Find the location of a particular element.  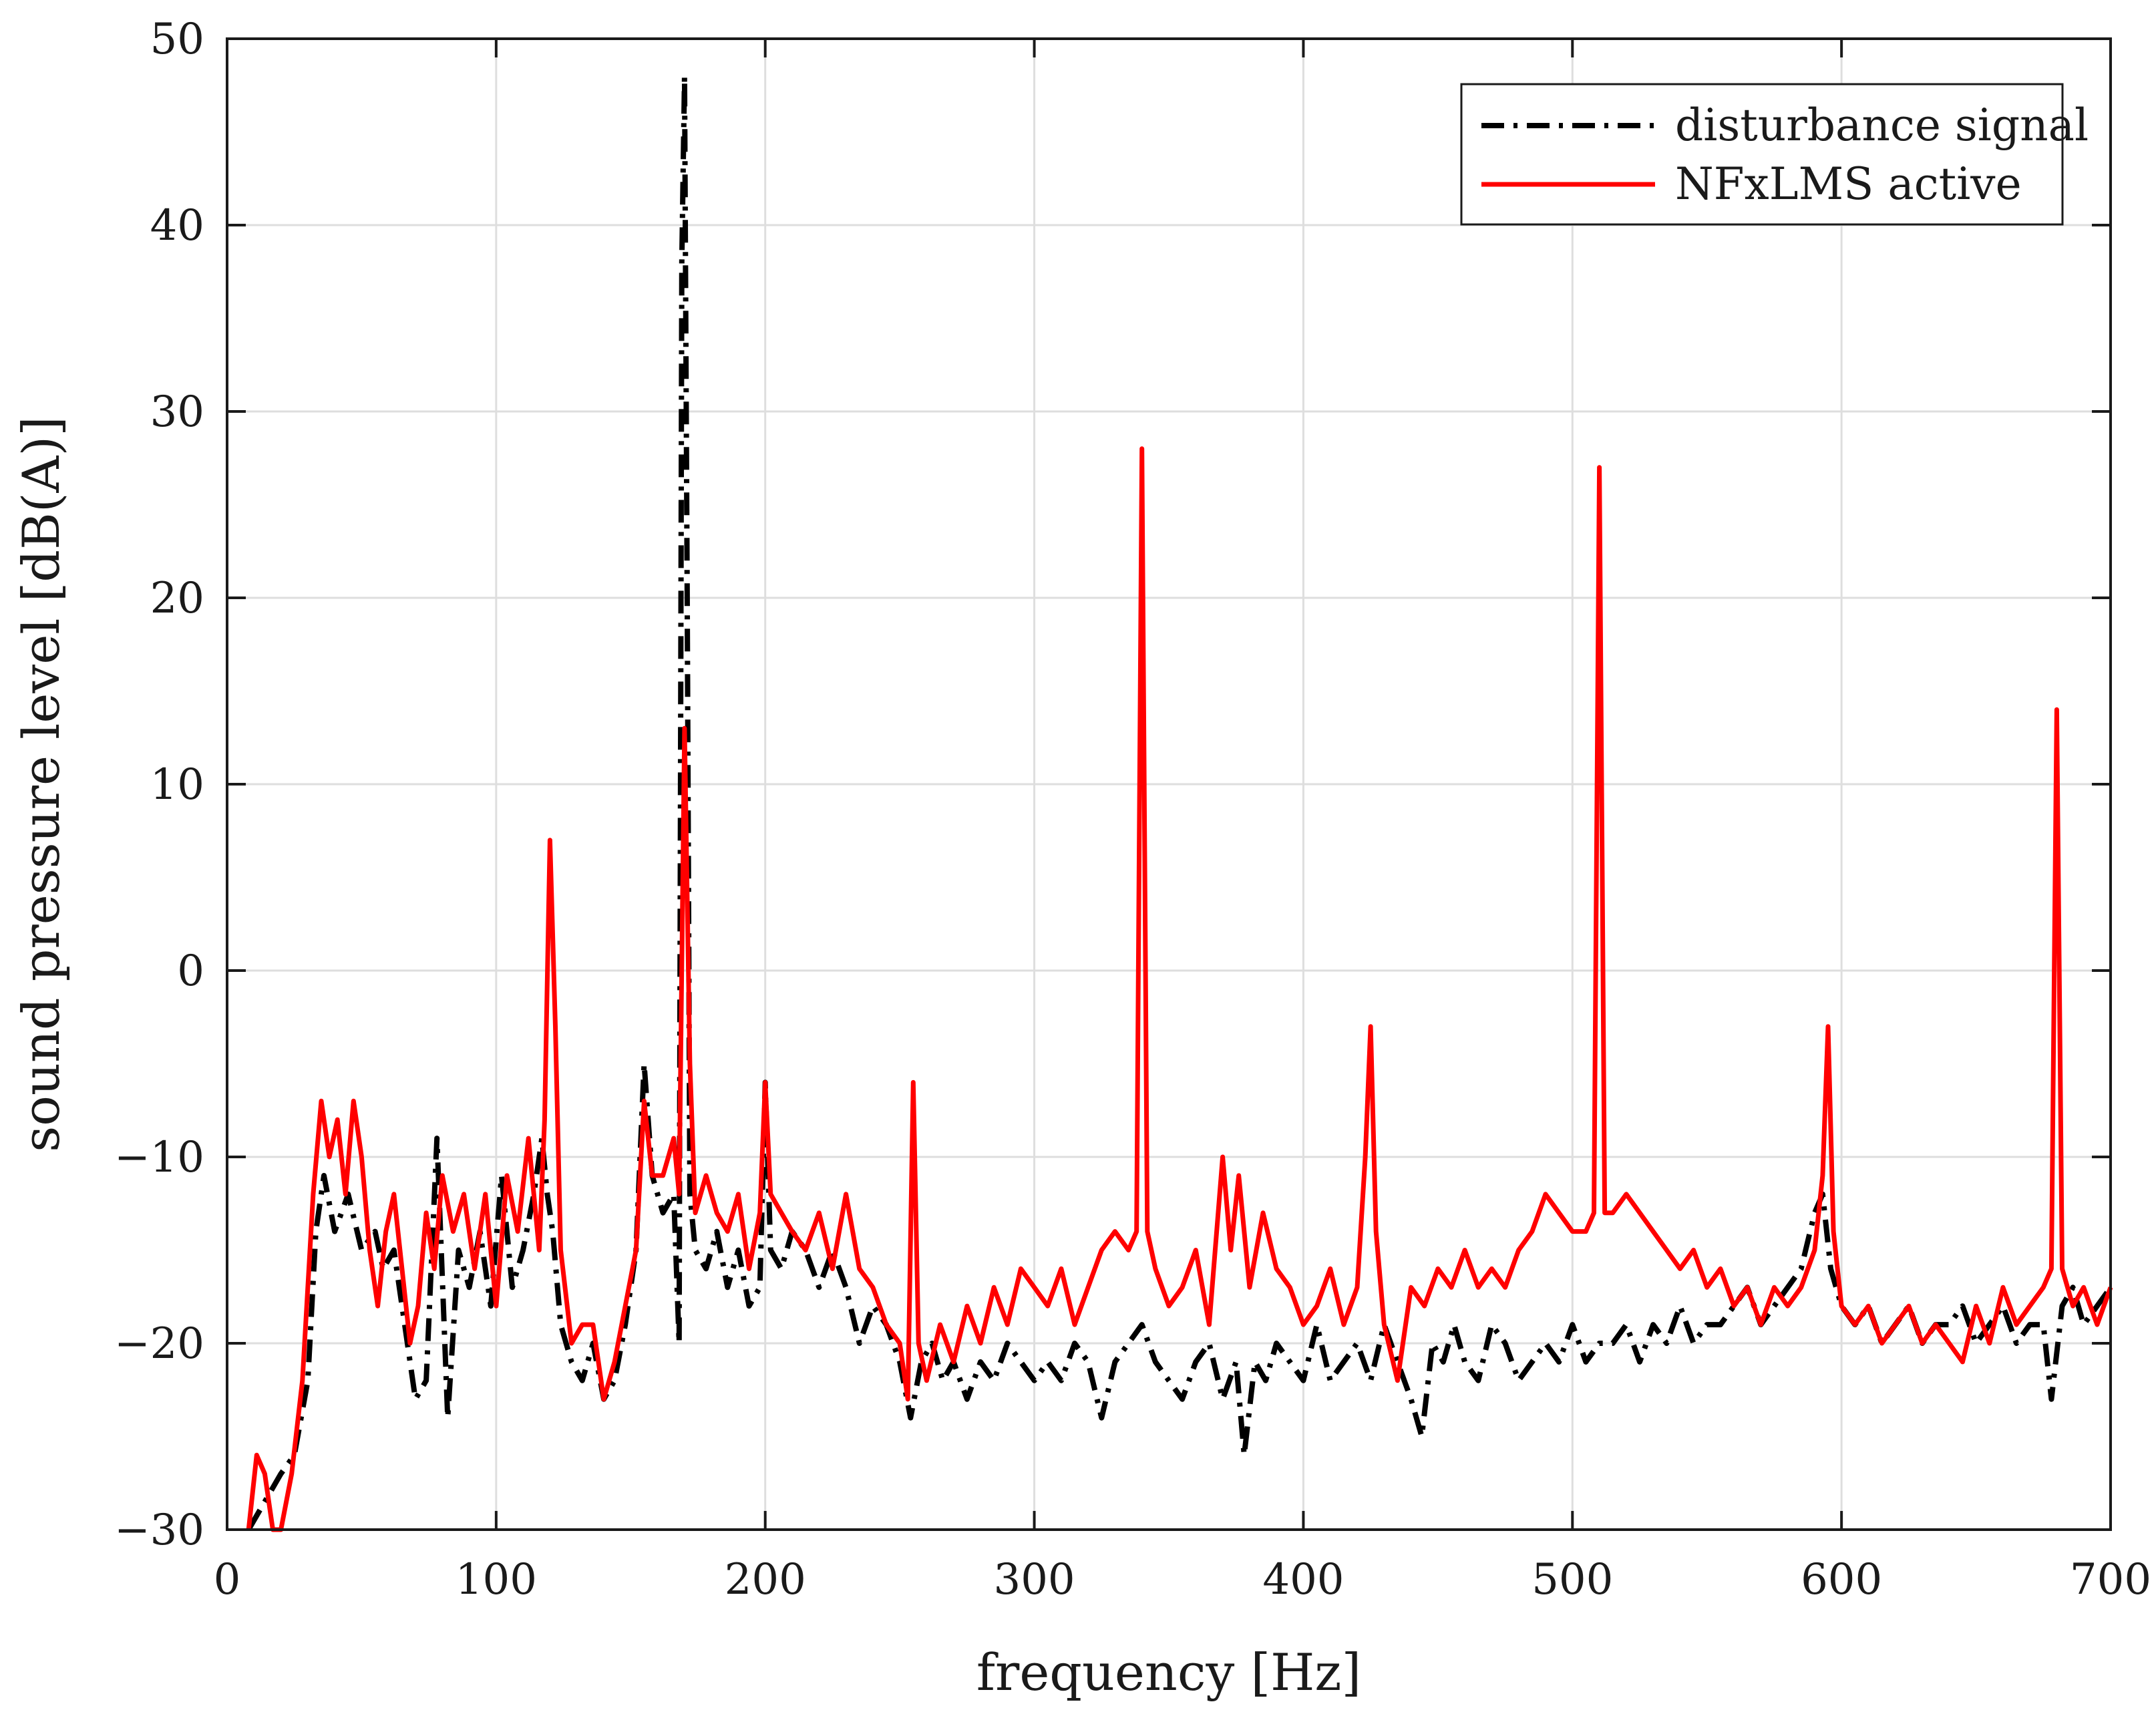

y-tick-labels: −30 −20 −10 0 10 20 30 40 50 is located at coordinates (159, 785).